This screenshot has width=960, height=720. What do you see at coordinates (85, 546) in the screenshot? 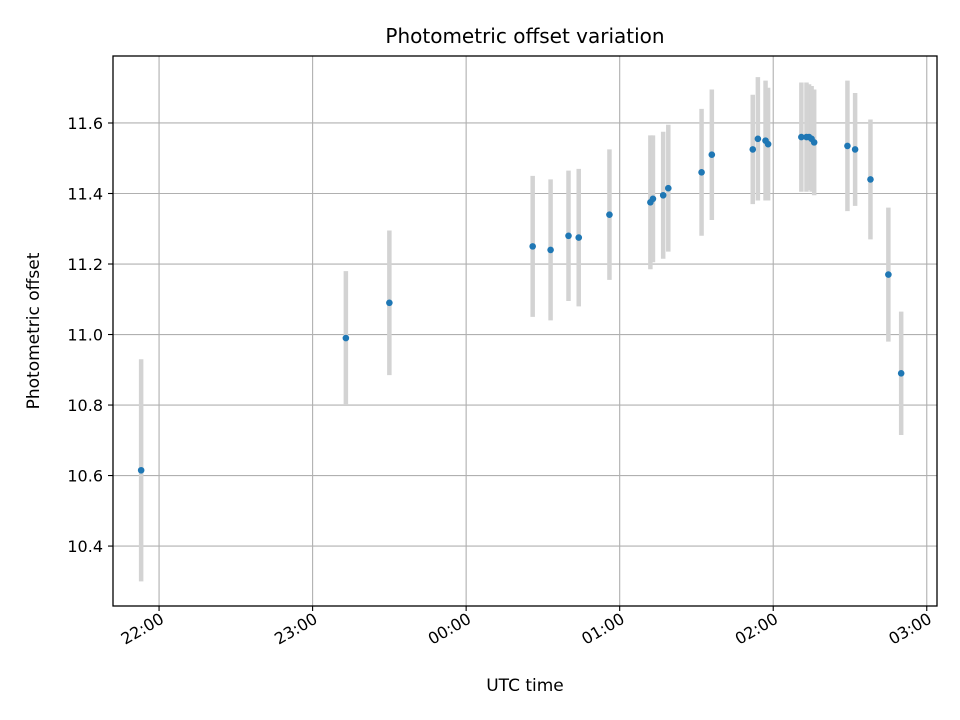
I see `y-tick-label: 10.4` at bounding box center [85, 546].